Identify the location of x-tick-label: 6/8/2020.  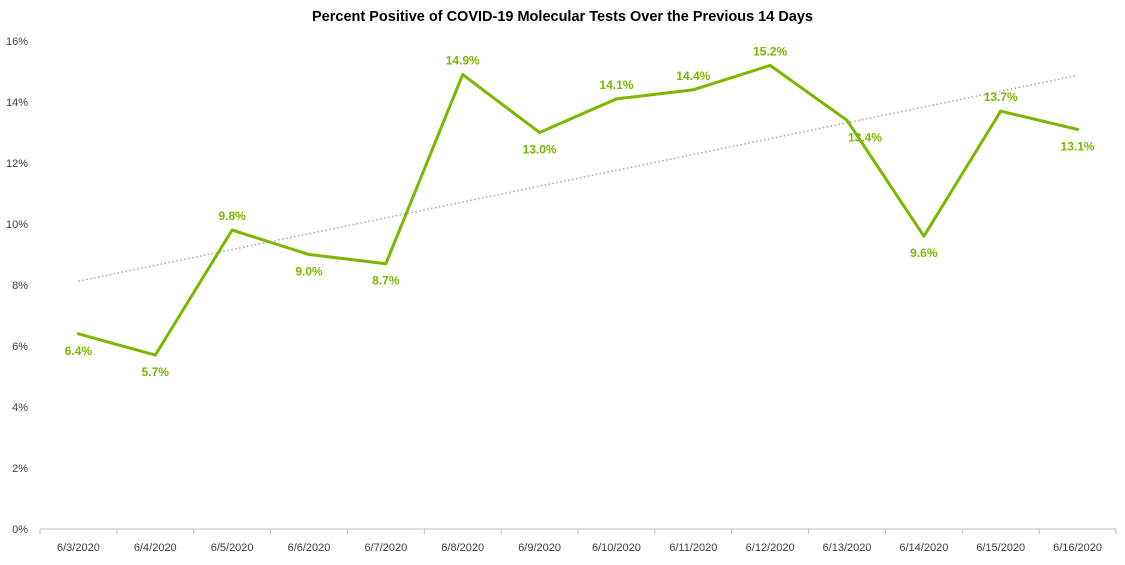
(462, 548).